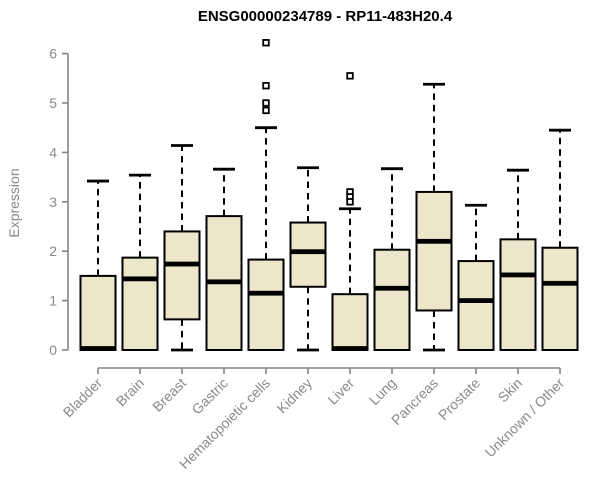  What do you see at coordinates (53, 301) in the screenshot?
I see `y-tick-label: 1` at bounding box center [53, 301].